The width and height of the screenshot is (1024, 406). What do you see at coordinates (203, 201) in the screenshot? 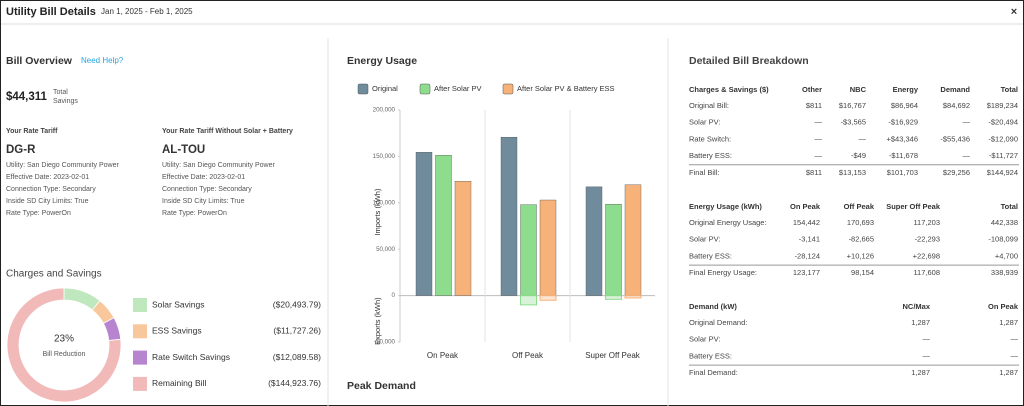
I see `tariff-detail: Inside SD City Limits: True` at bounding box center [203, 201].